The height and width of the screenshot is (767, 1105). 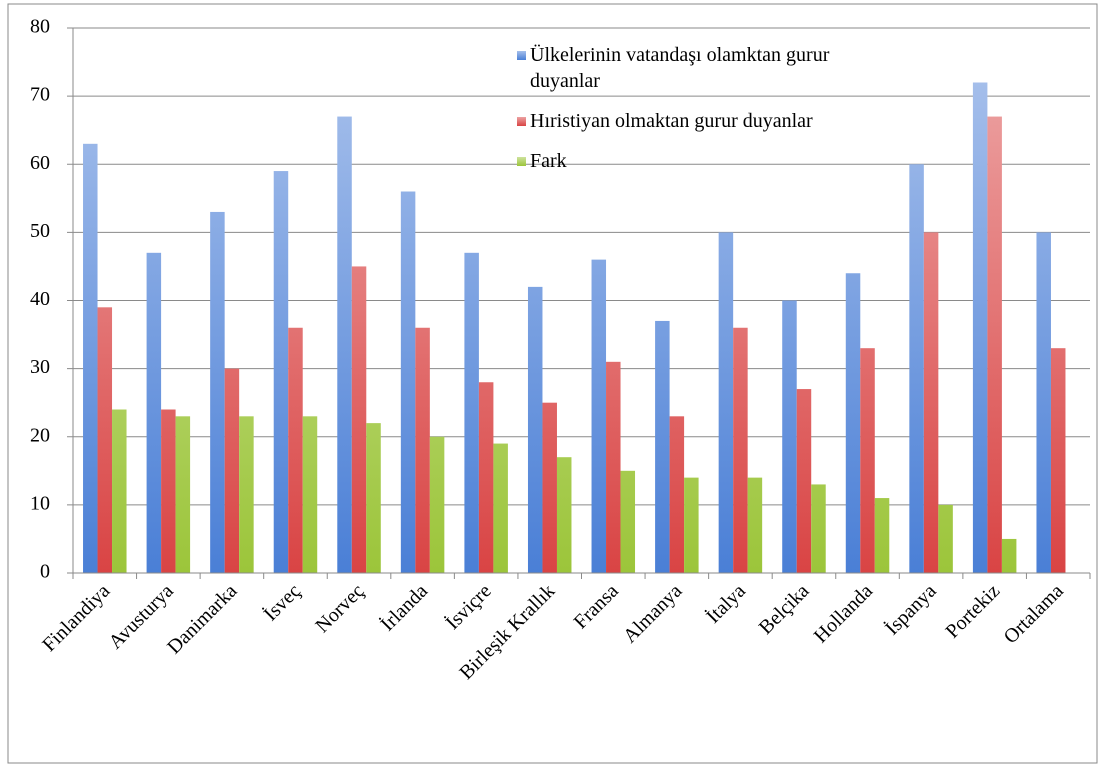 What do you see at coordinates (40, 299) in the screenshot?
I see `y-tick-label: 40` at bounding box center [40, 299].